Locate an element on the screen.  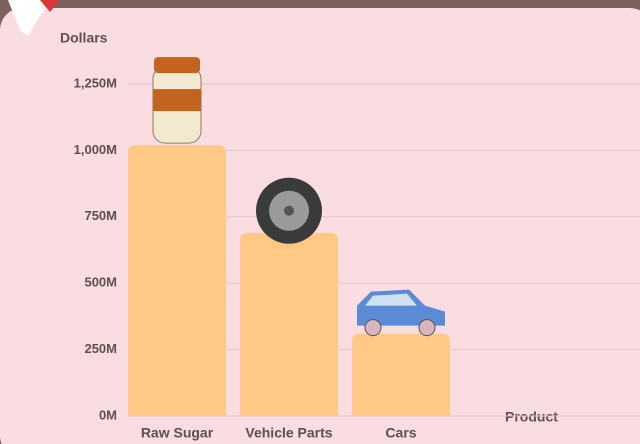
tire-icon is located at coordinates (289, 210).